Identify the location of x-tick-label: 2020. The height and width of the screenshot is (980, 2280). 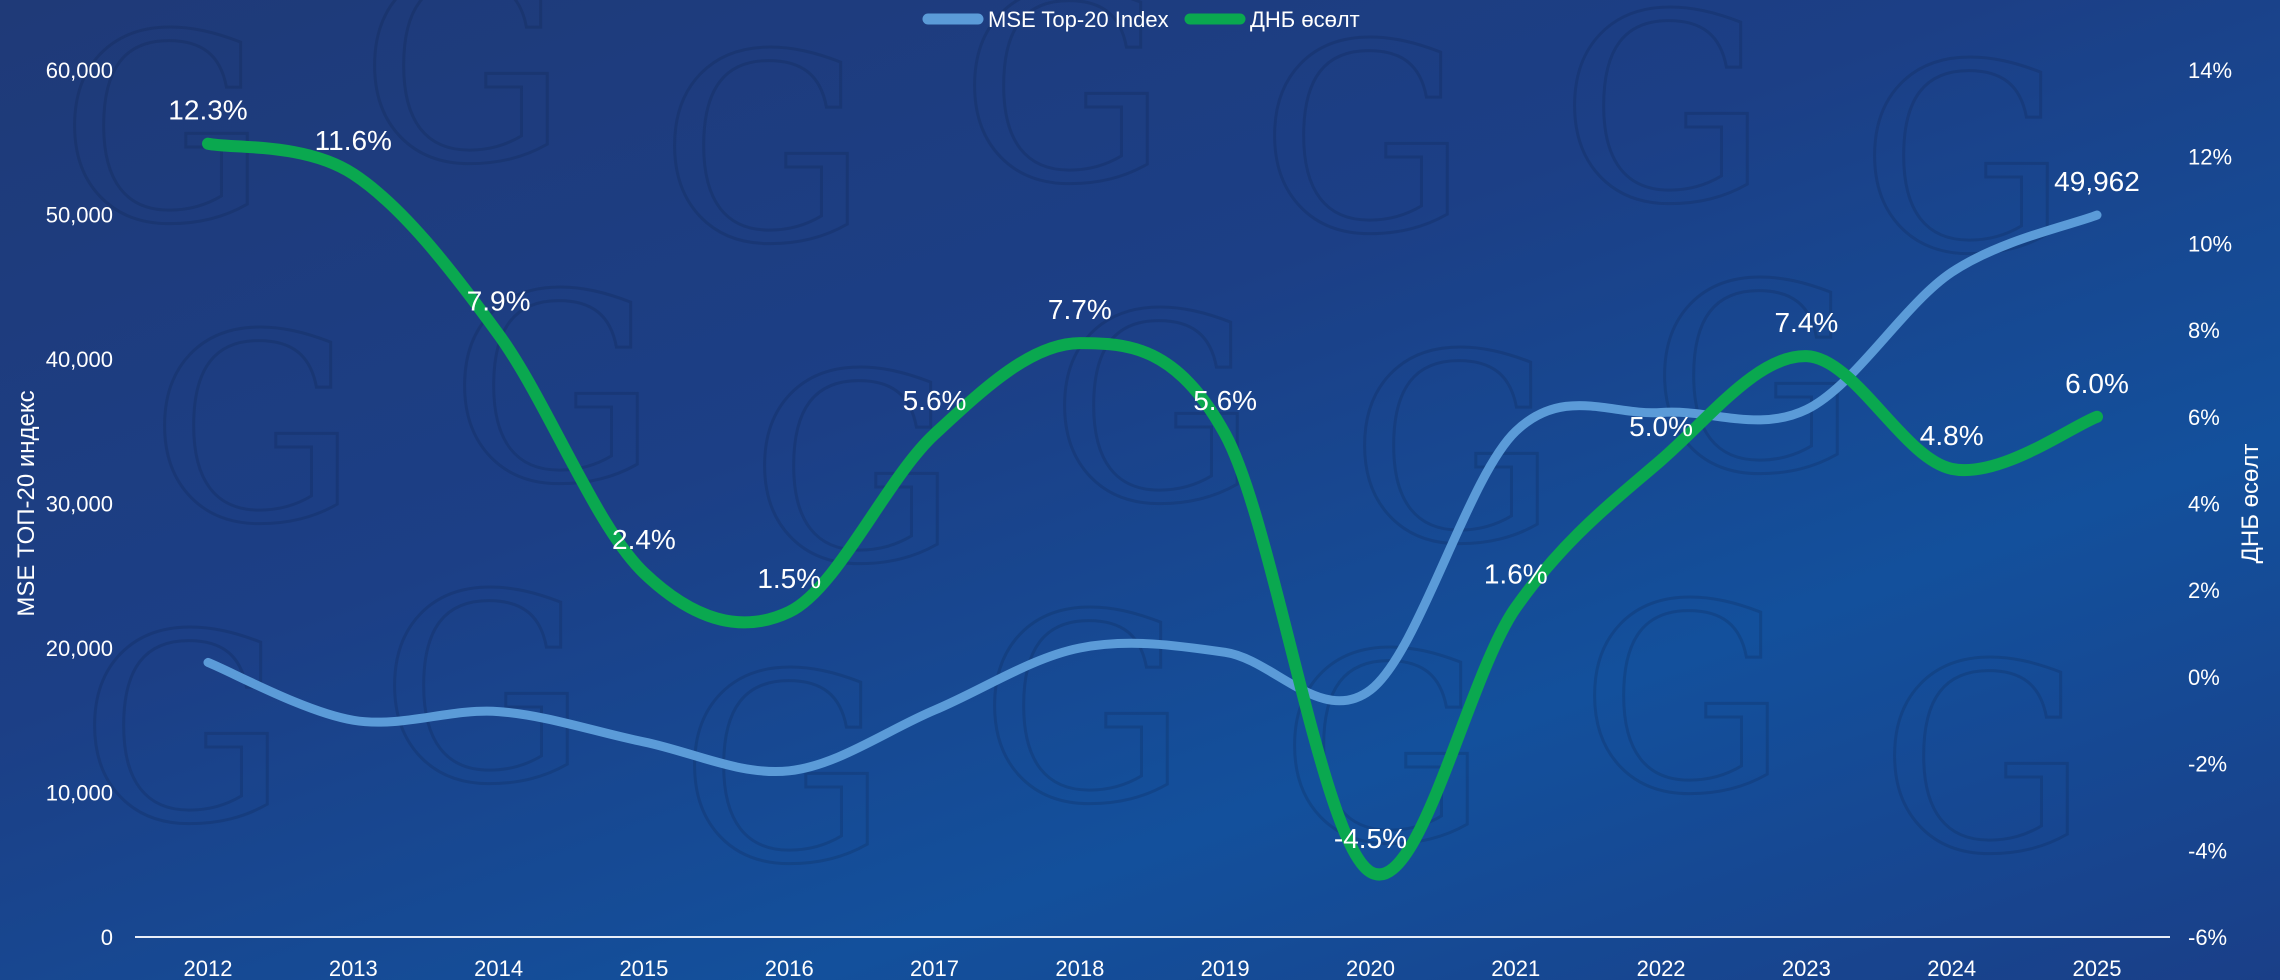
(1370, 968).